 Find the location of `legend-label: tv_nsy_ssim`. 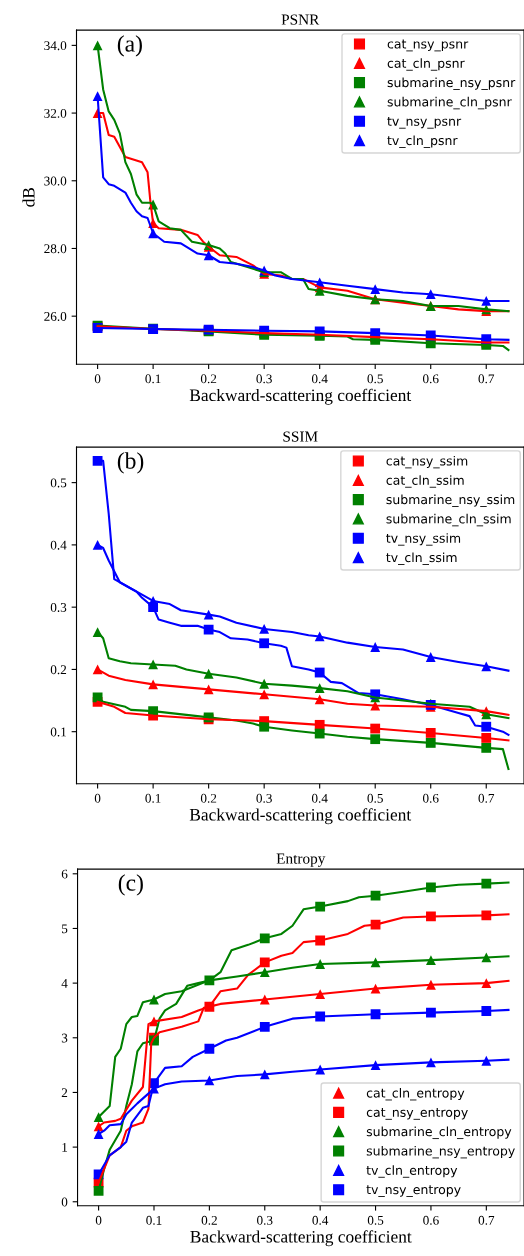

legend-label: tv_nsy_ssim is located at coordinates (423, 539).